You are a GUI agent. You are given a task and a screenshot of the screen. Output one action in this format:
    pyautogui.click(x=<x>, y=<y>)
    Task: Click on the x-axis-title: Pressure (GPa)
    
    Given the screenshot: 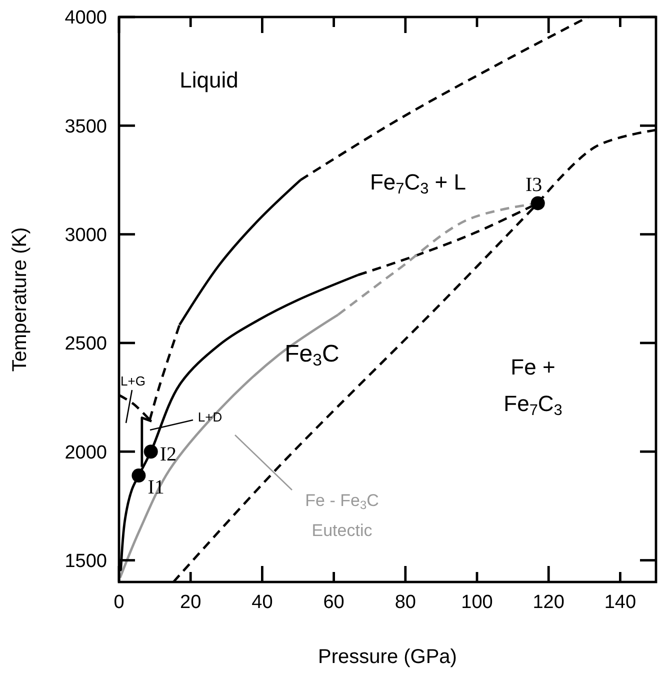 What is the action you would take?
    pyautogui.click(x=387, y=657)
    